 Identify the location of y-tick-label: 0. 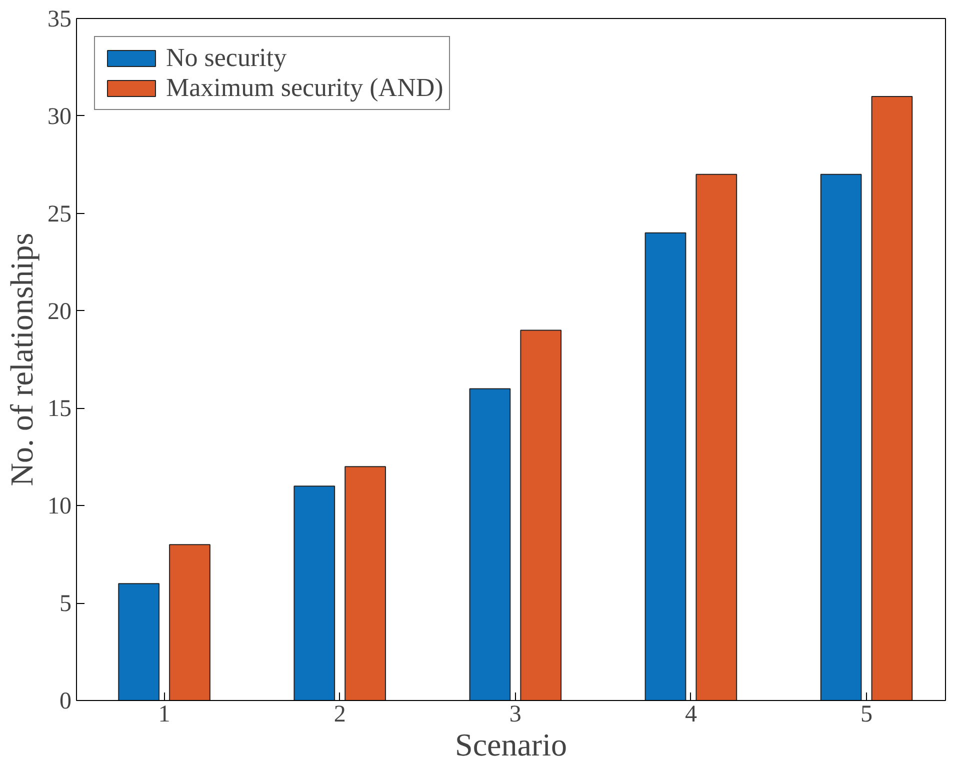
(66, 701).